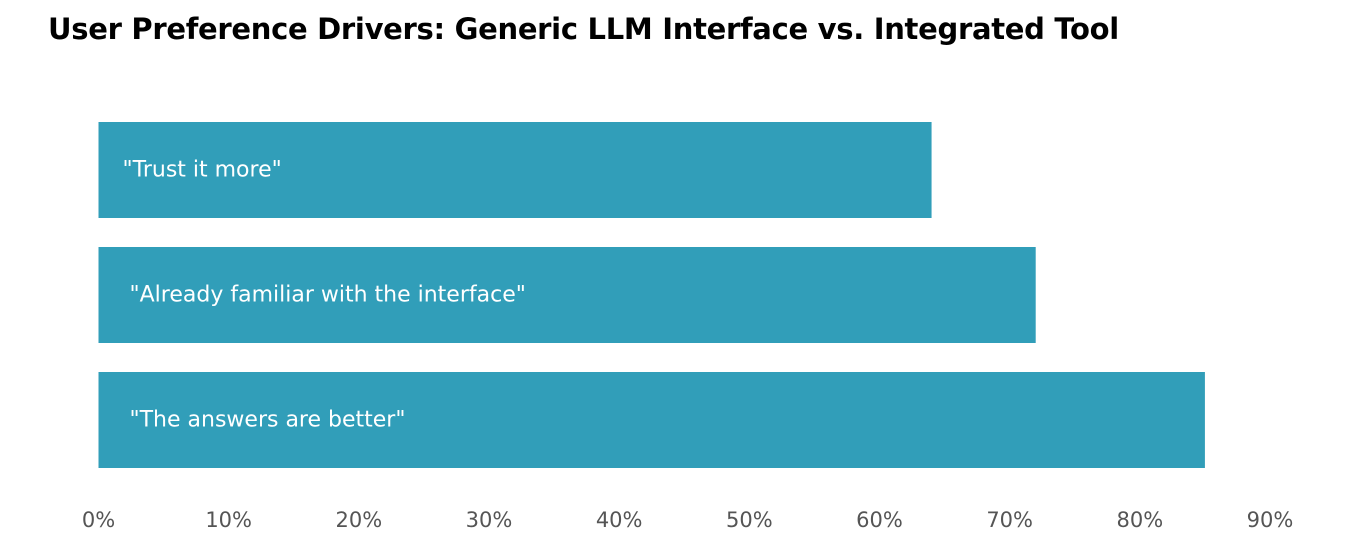 The image size is (1360, 558). I want to click on x-tick-label: 50%, so click(749, 520).